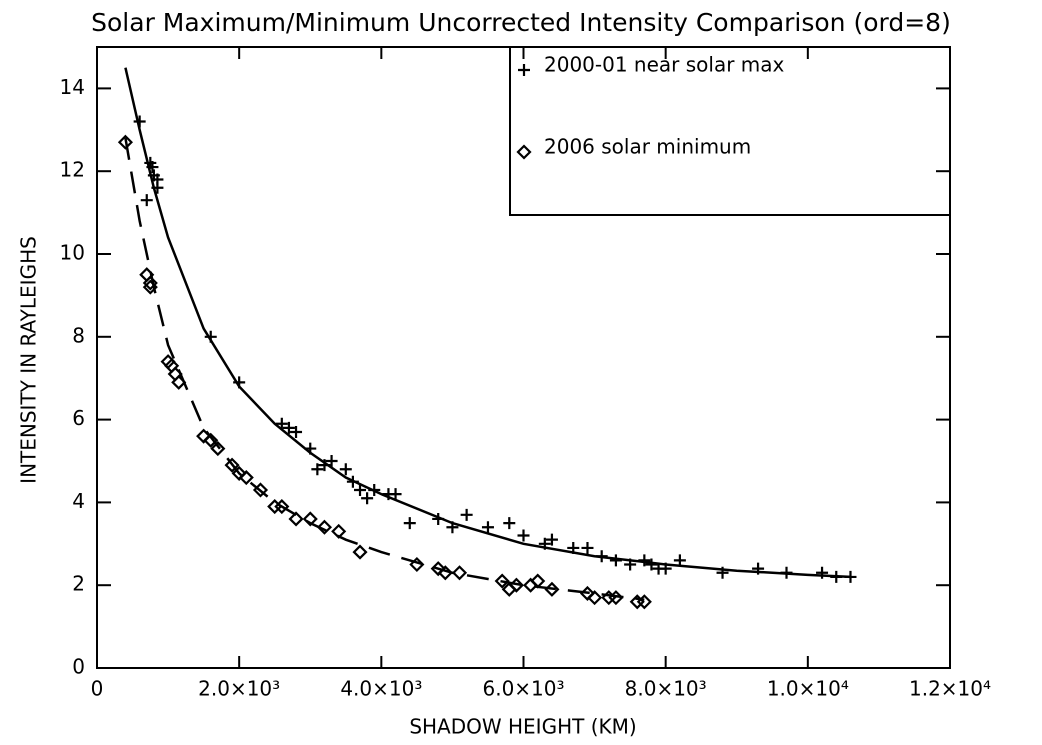 This screenshot has width=1042, height=745. Describe the element at coordinates (78, 667) in the screenshot. I see `y-tick-label: 0` at that location.